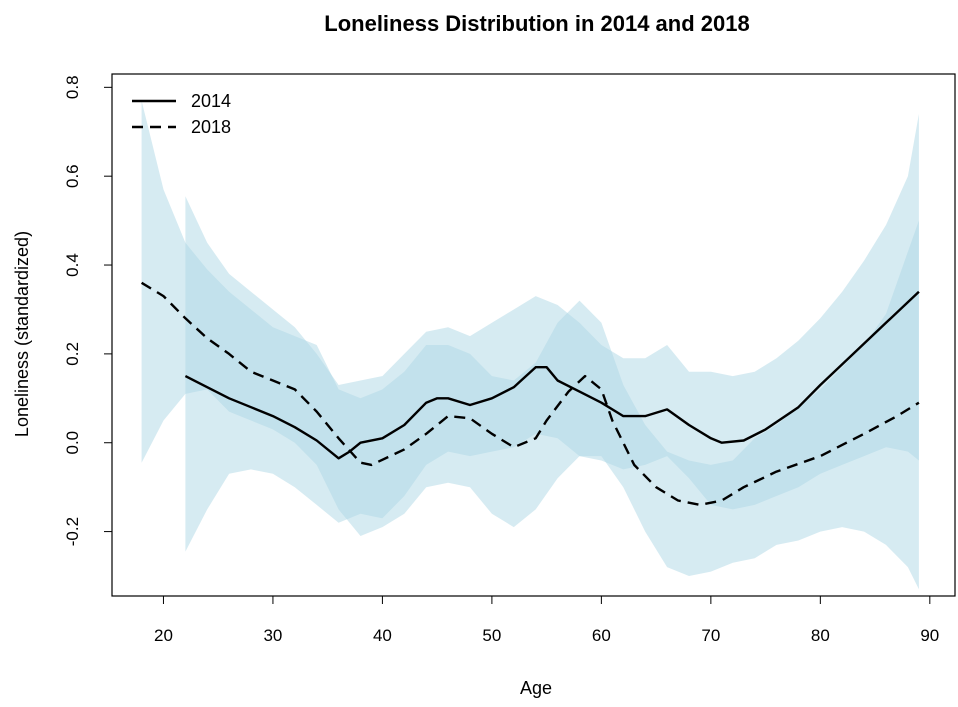 The image size is (958, 707). Describe the element at coordinates (536, 688) in the screenshot. I see `x-axis-label: Age` at that location.